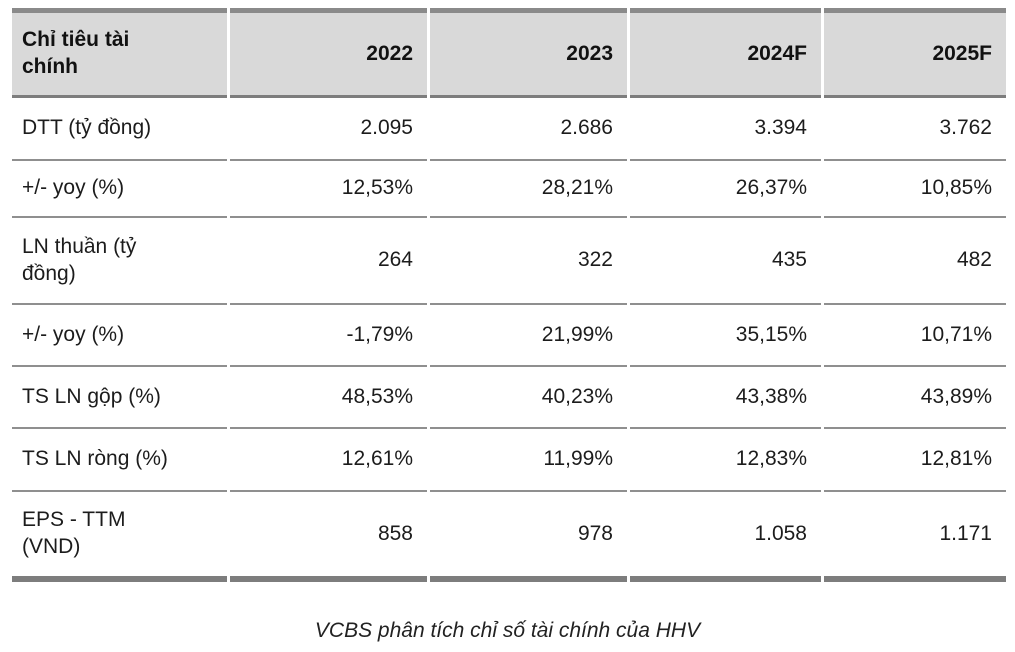 The image size is (1015, 652). I want to click on column-header-metric: Chỉ tiêu tài chính, so click(119, 53).